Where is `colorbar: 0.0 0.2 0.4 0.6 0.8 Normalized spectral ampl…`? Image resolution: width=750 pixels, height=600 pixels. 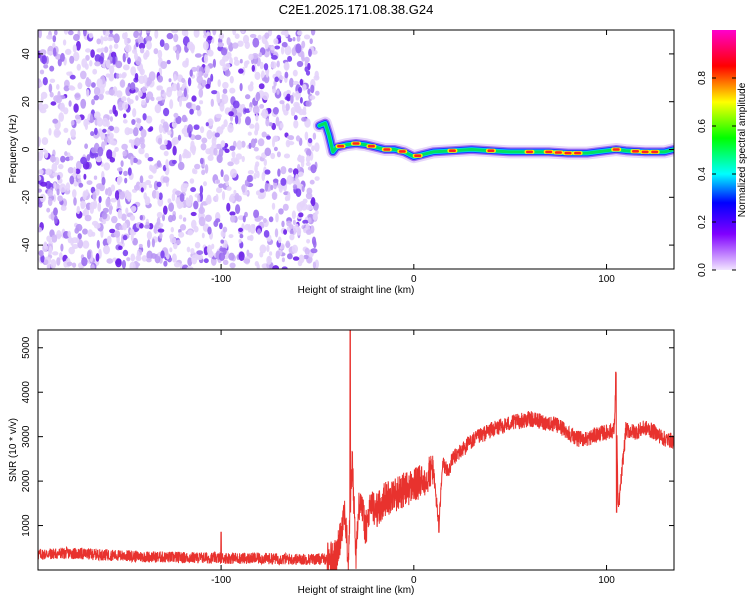
colorbar: 0.0 0.2 0.4 0.6 0.8 Normalized spectral ampl… is located at coordinates (722, 153).